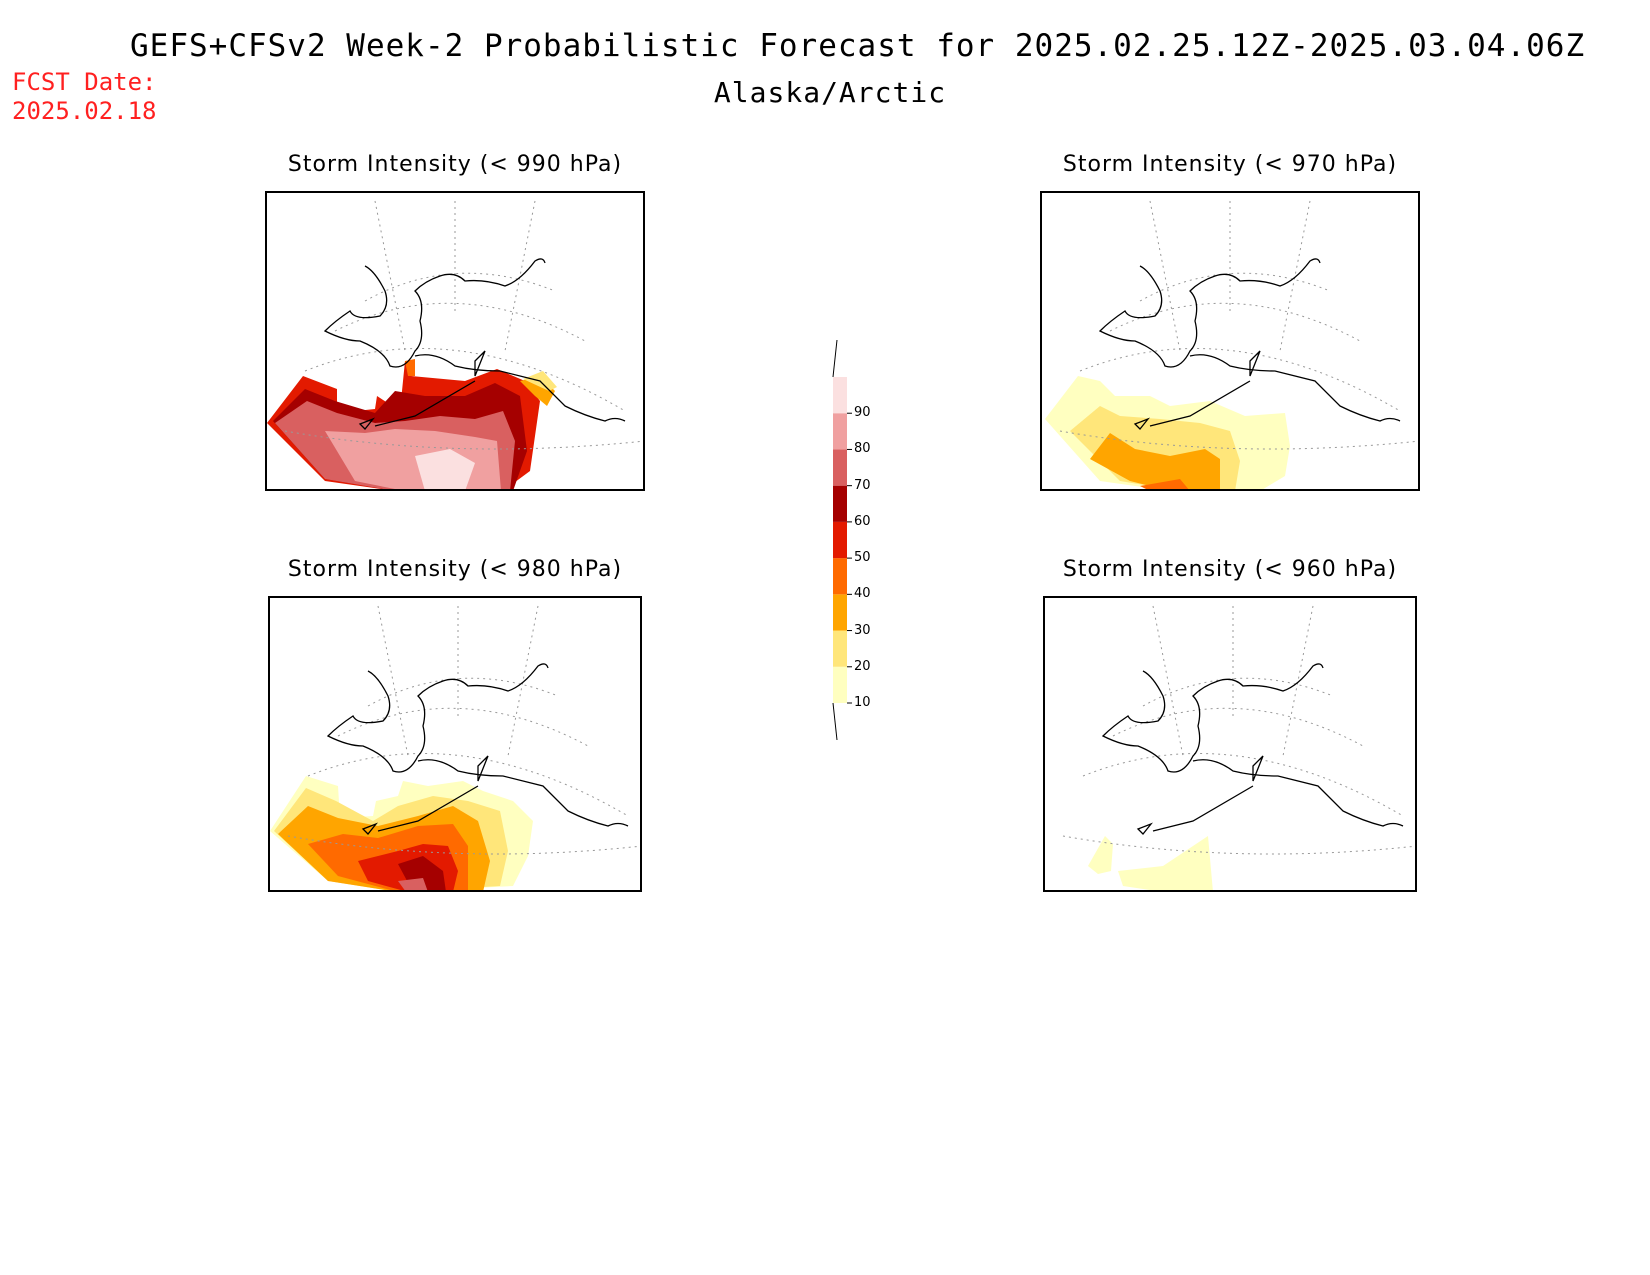 The height and width of the screenshot is (1275, 1650). I want to click on forecast-date-label: FCST Date:, so click(84, 82).